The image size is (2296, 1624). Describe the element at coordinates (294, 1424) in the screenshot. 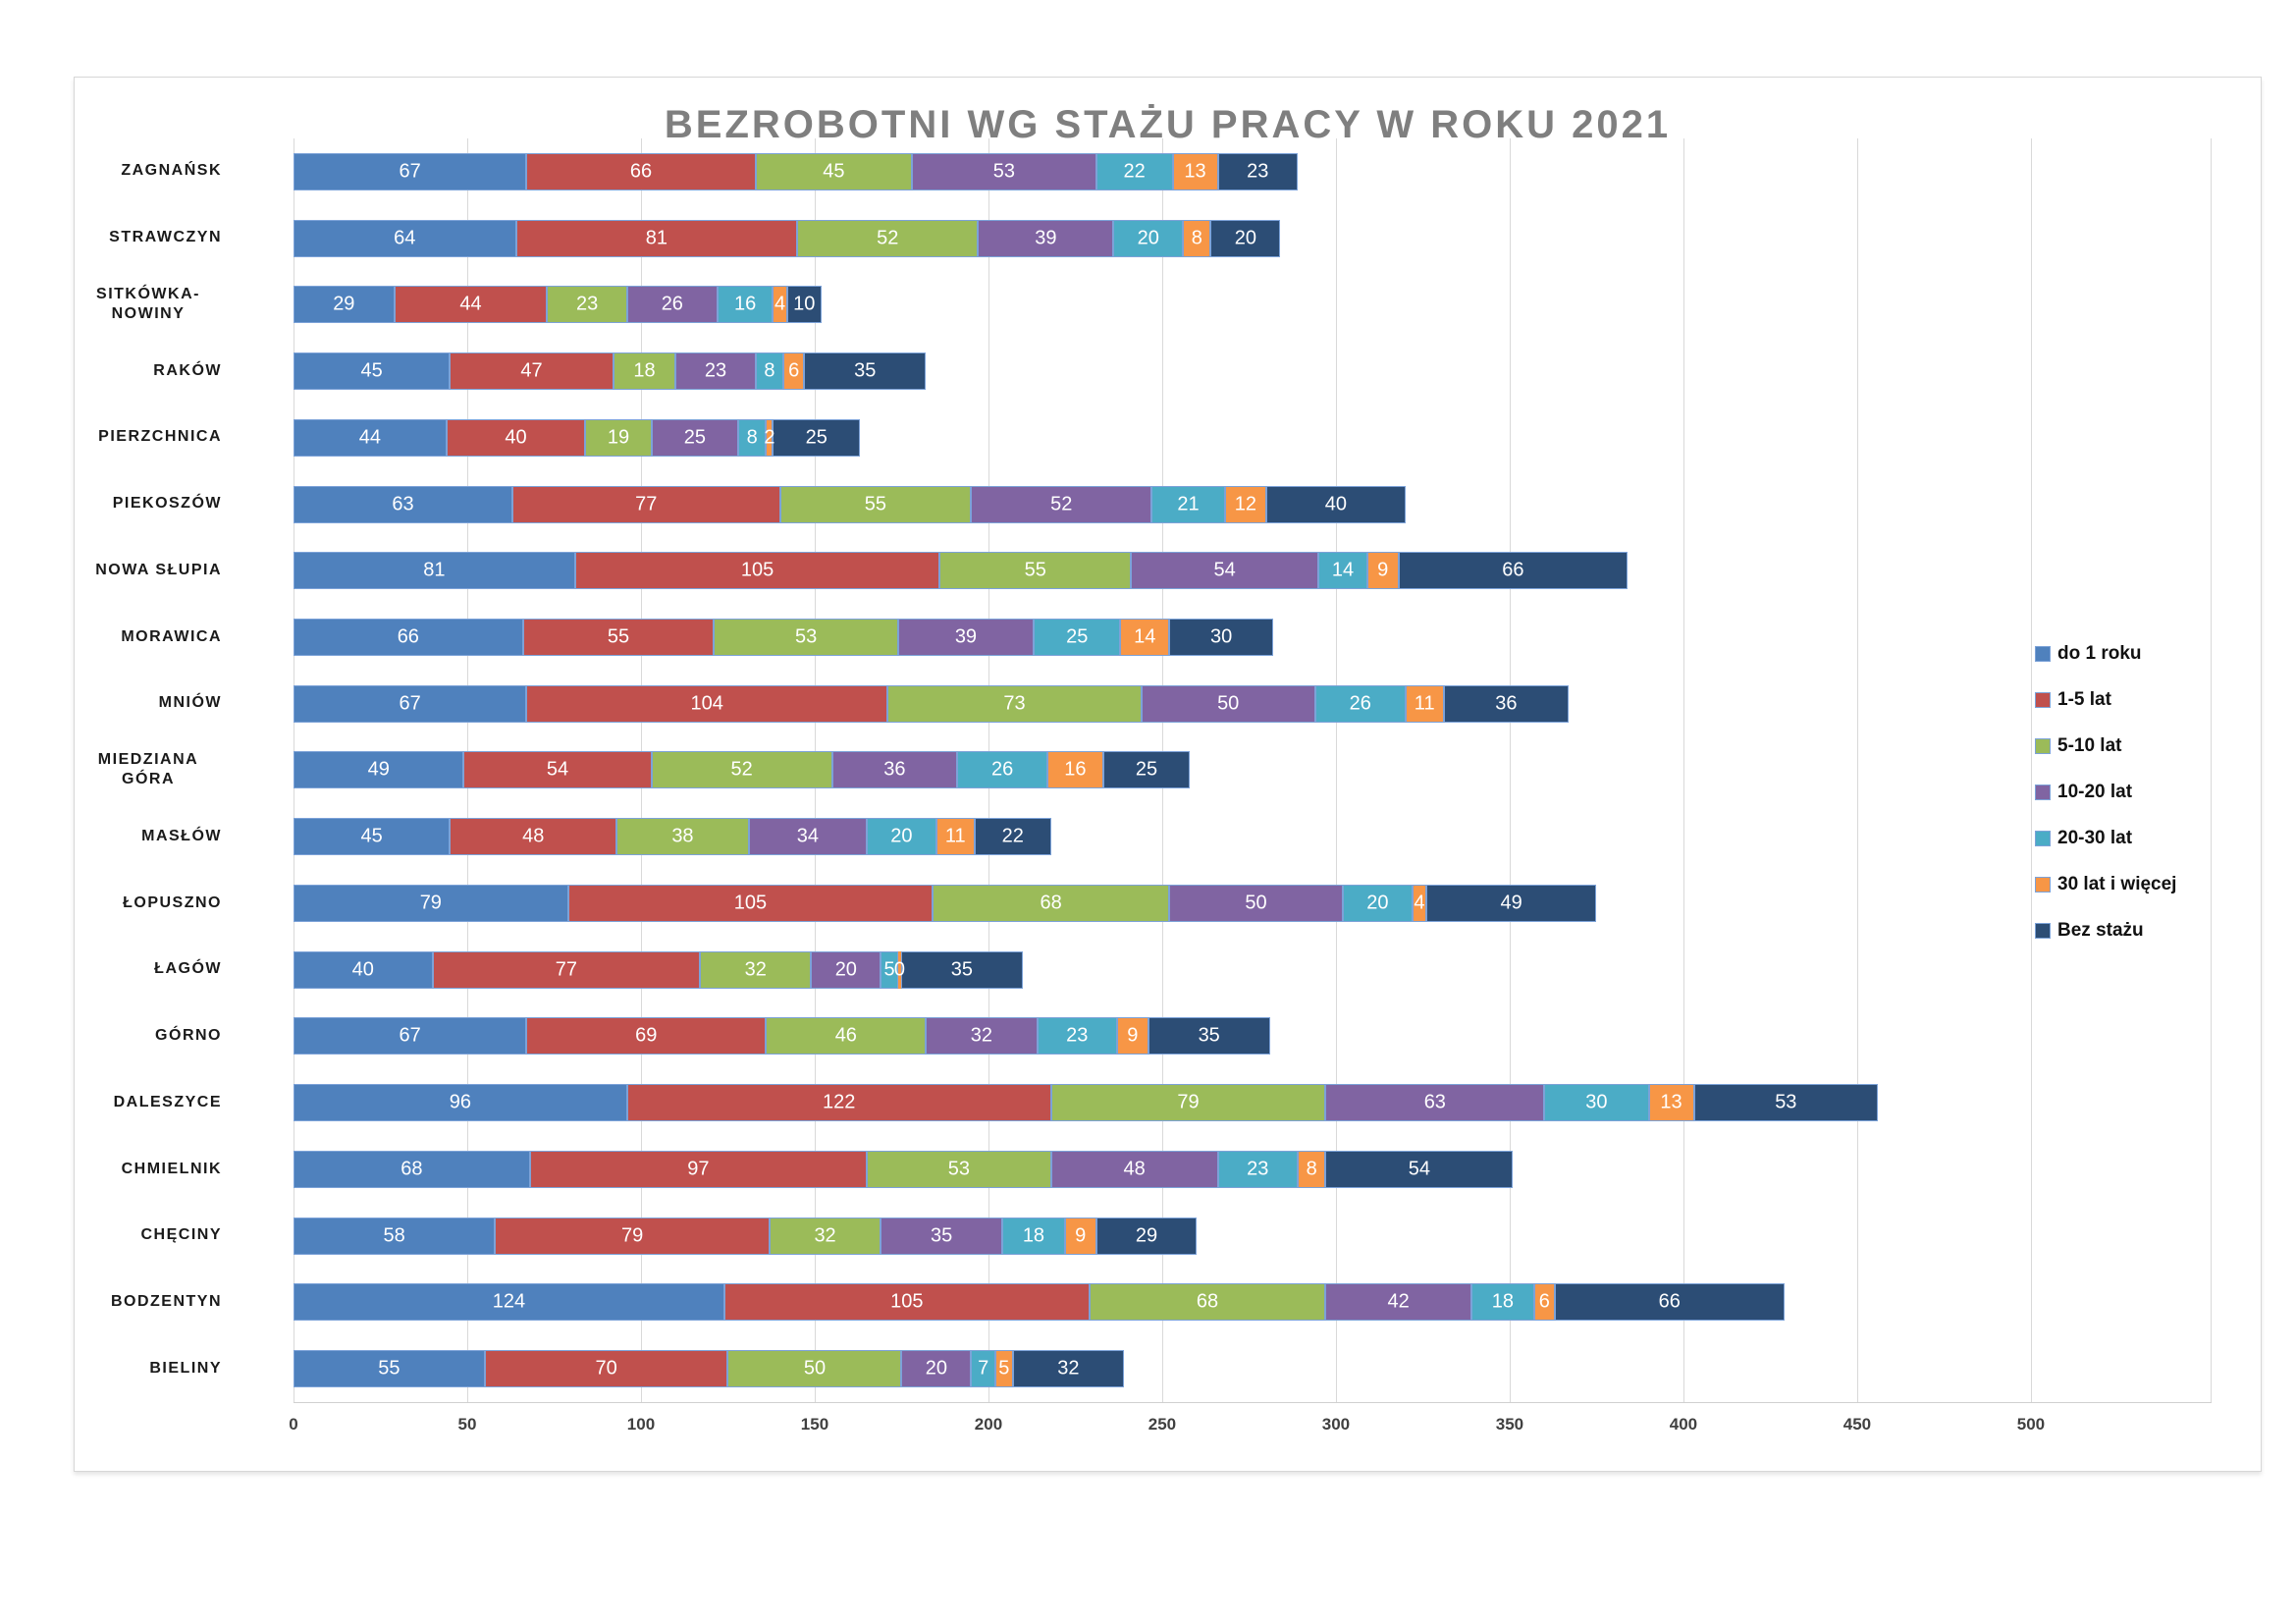

I see `x-tick-label: 0` at that location.